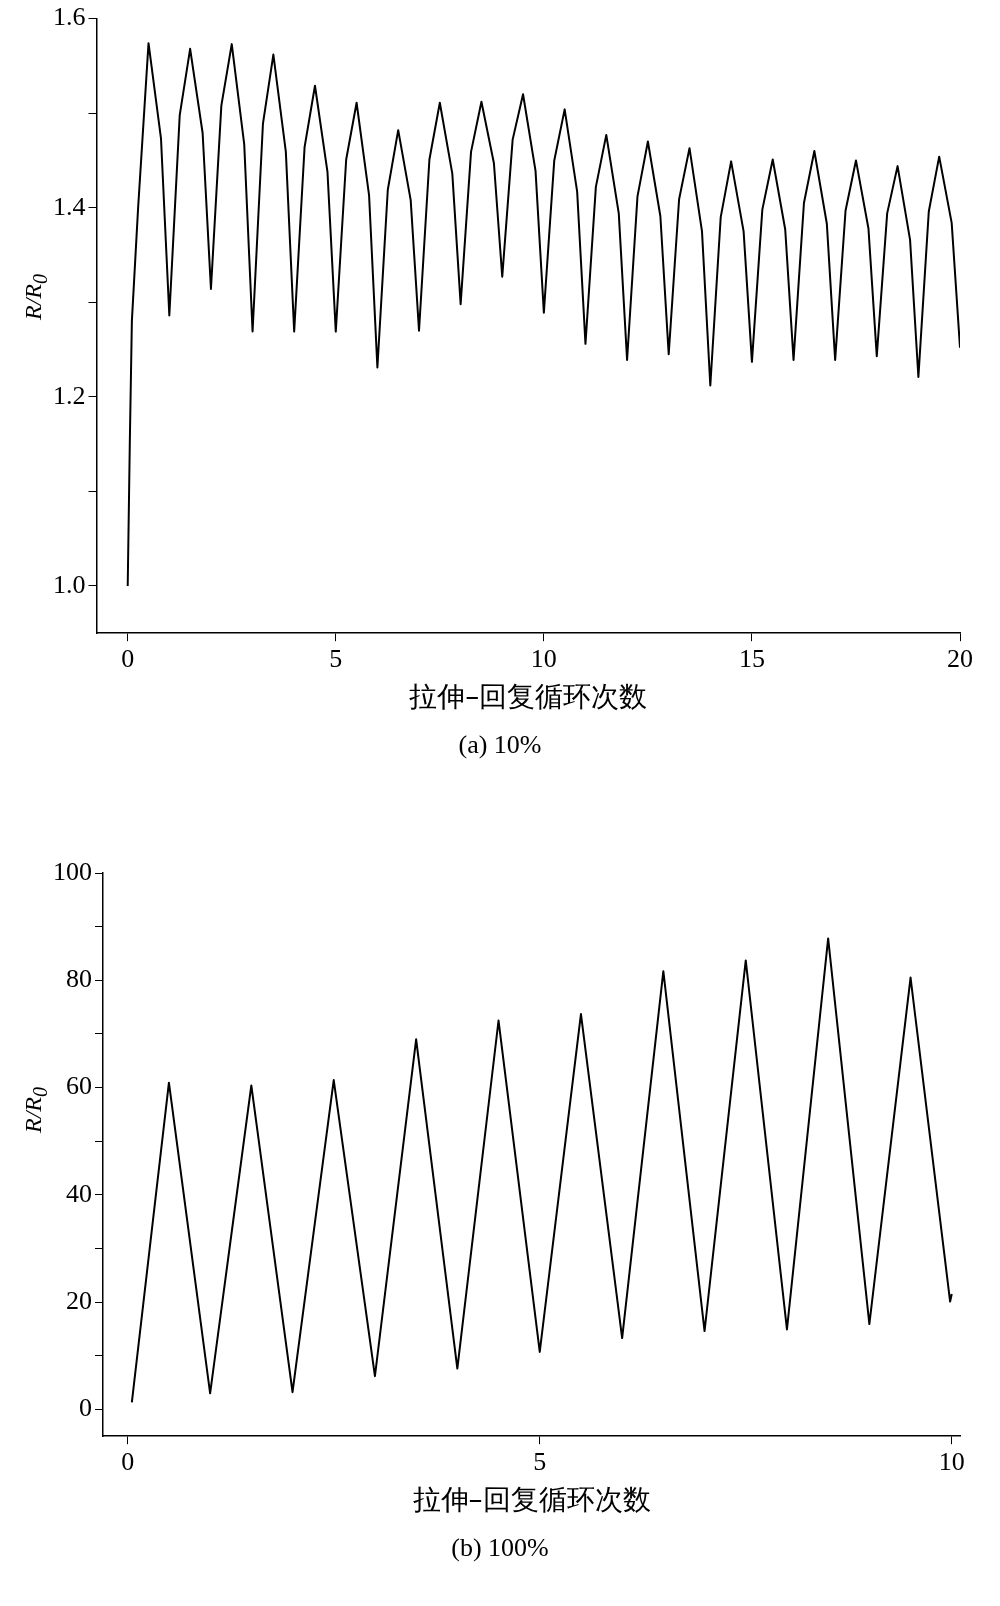 This screenshot has width=1000, height=1606. I want to click on y-tick-label: 1.0, so click(69, 584).